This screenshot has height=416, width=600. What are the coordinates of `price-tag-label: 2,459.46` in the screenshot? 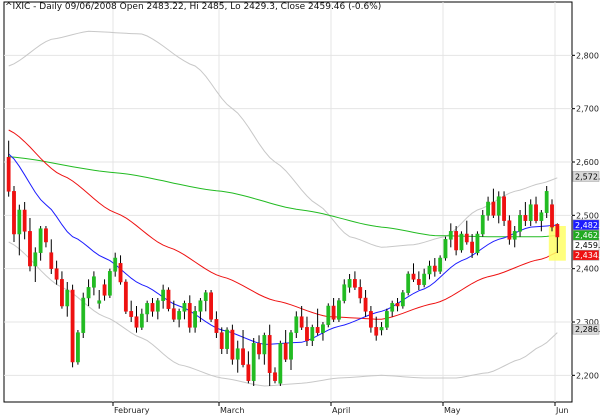 It's located at (587, 245).